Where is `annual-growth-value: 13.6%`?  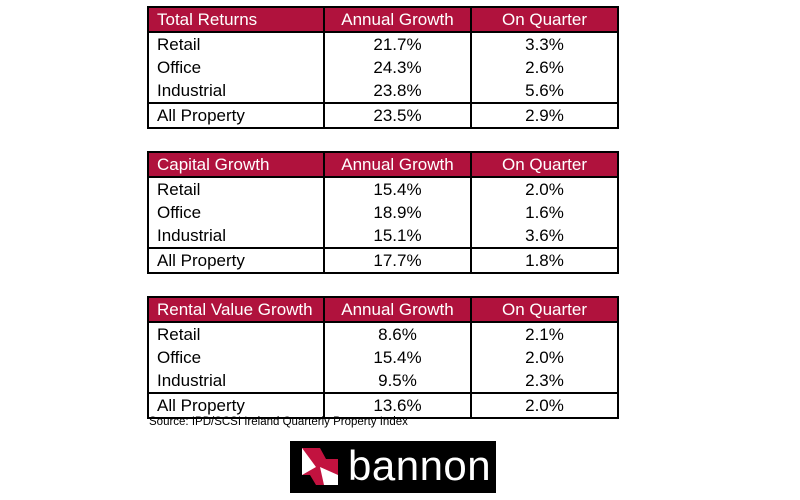
annual-growth-value: 13.6% is located at coordinates (397, 405).